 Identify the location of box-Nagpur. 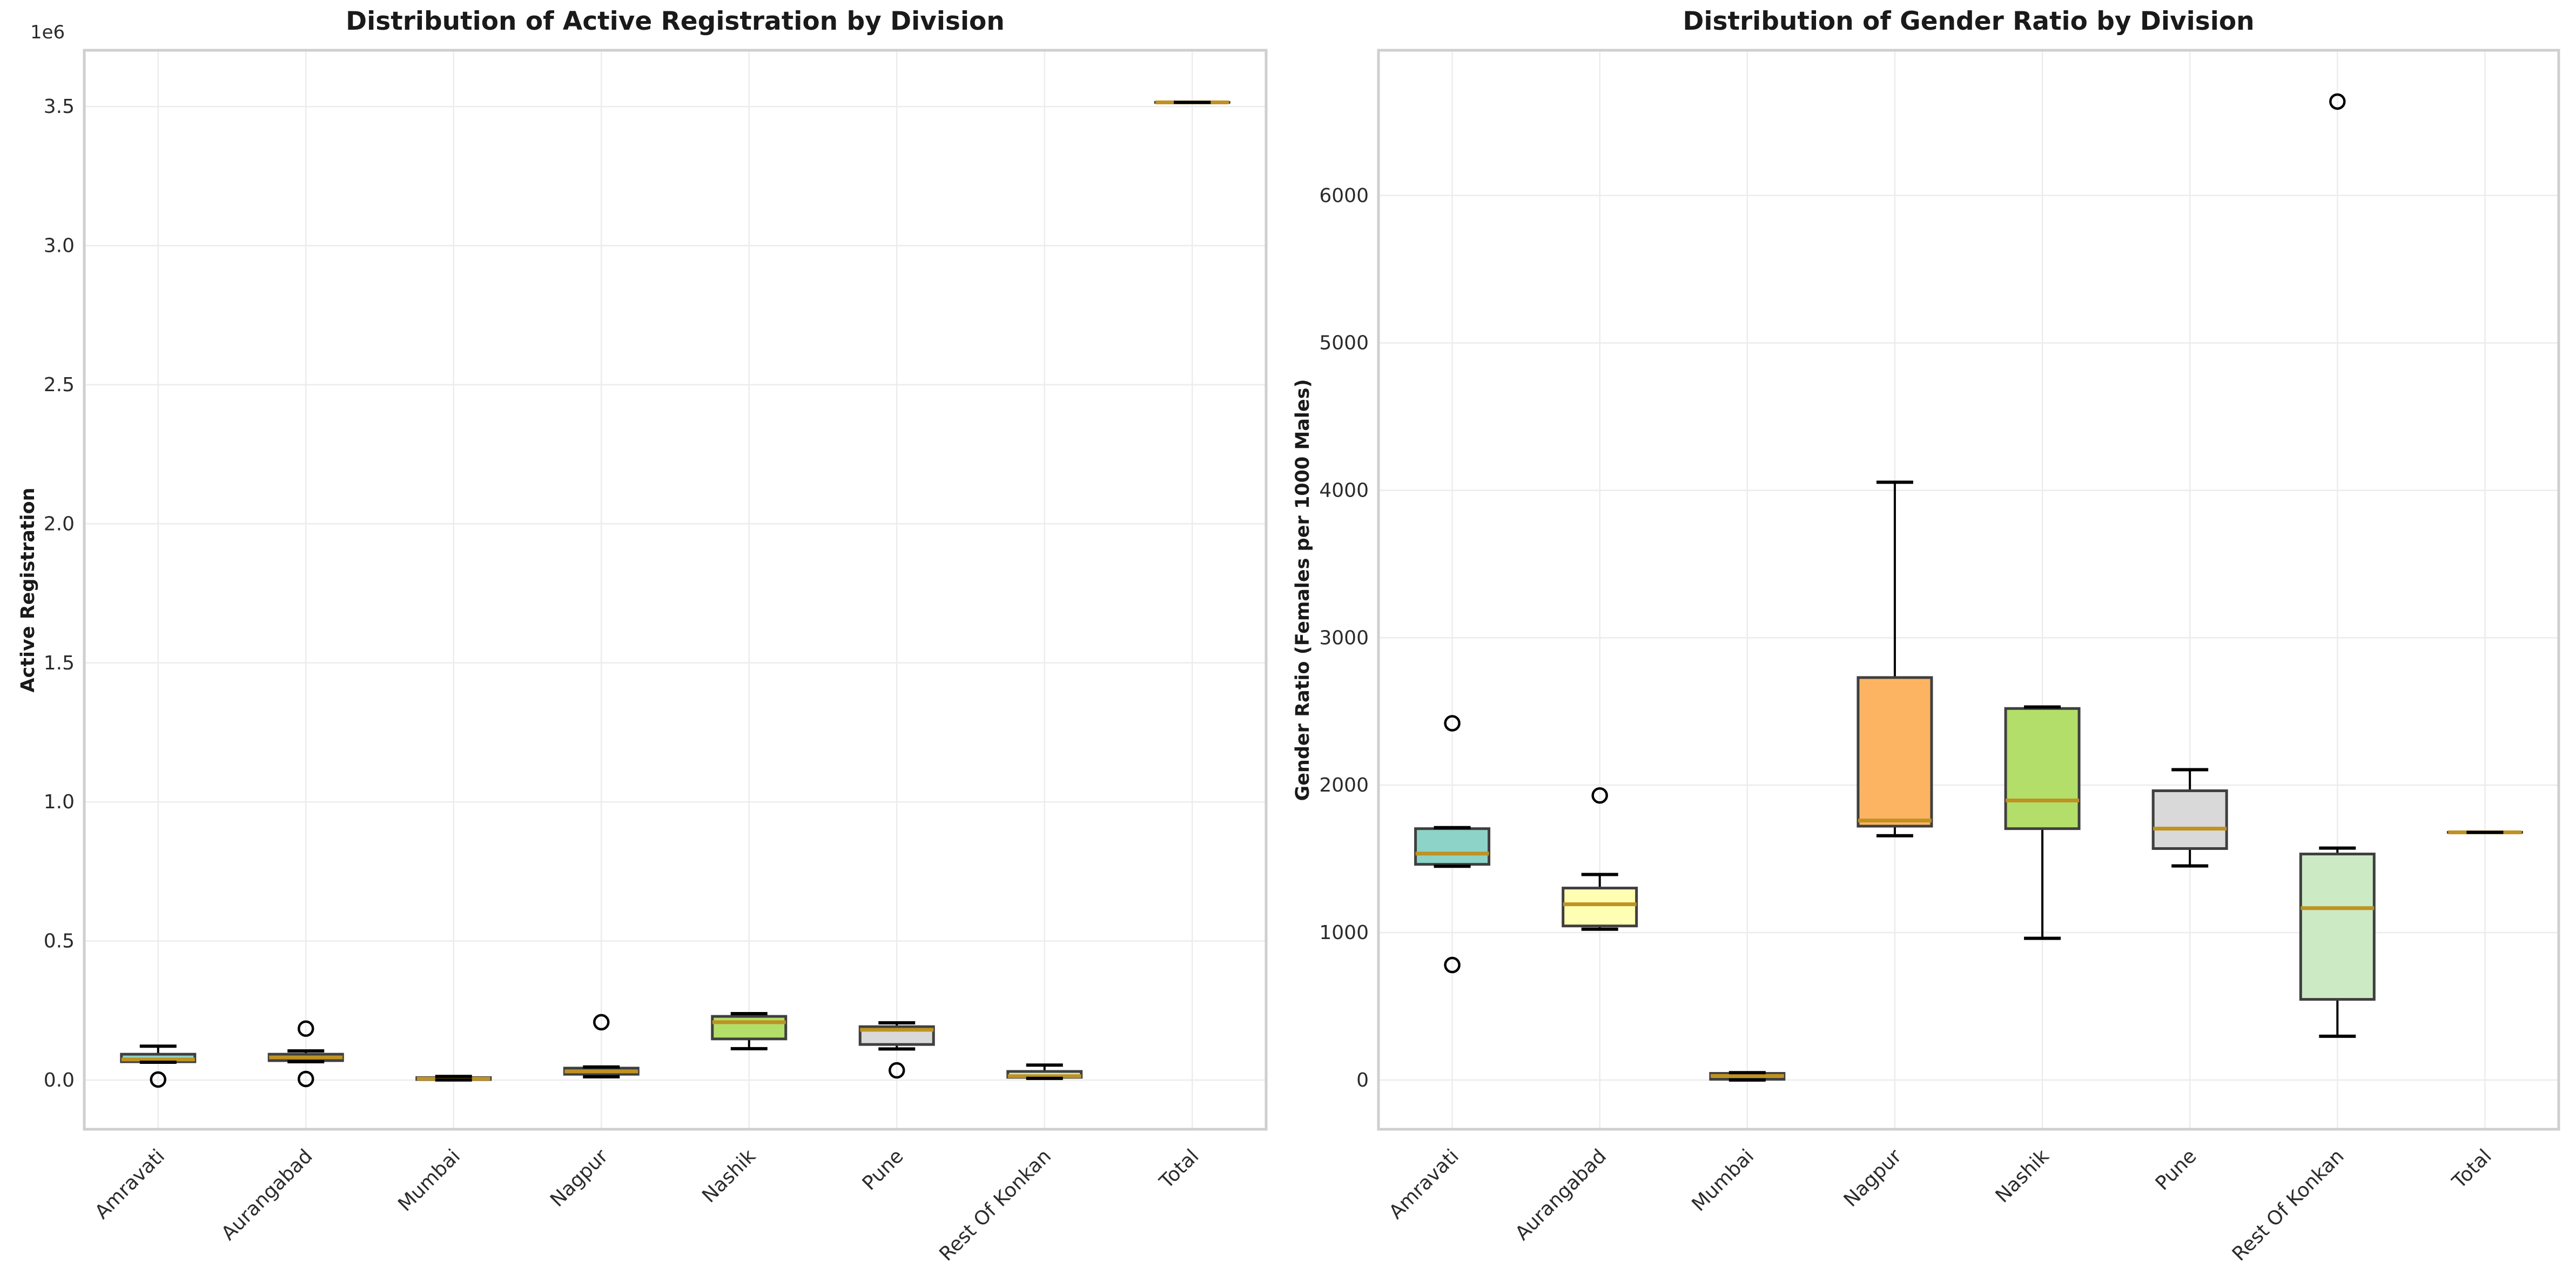
(1895, 752).